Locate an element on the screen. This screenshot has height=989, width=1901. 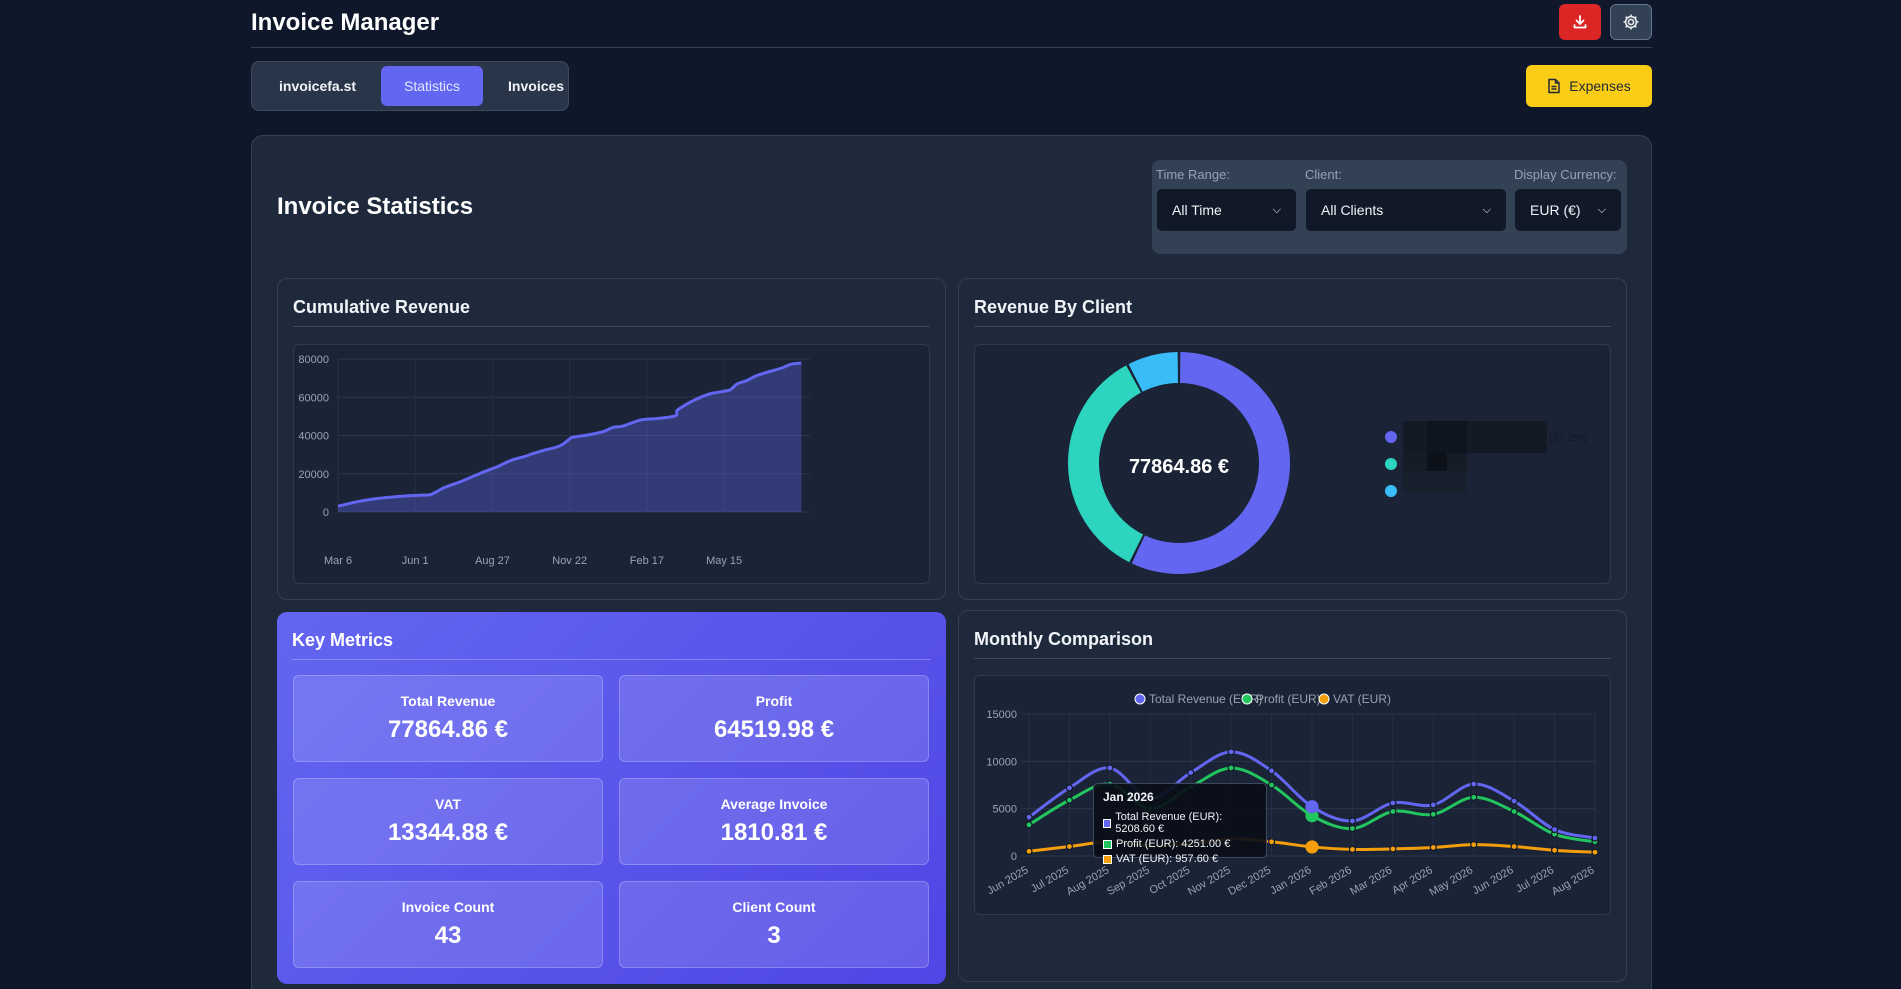
tab-invoicefast: invoicefa.st is located at coordinates (318, 86).